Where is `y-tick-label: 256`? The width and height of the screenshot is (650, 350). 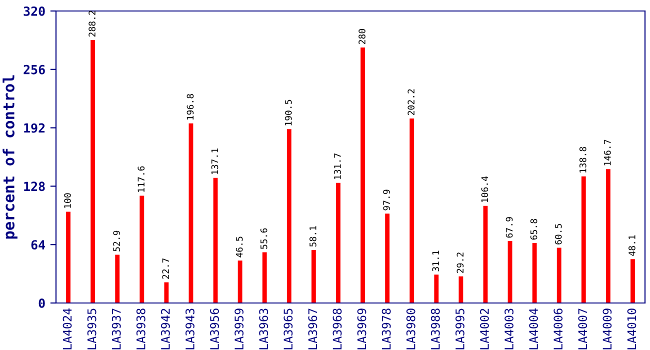
y-tick-label: 256 is located at coordinates (34, 69).